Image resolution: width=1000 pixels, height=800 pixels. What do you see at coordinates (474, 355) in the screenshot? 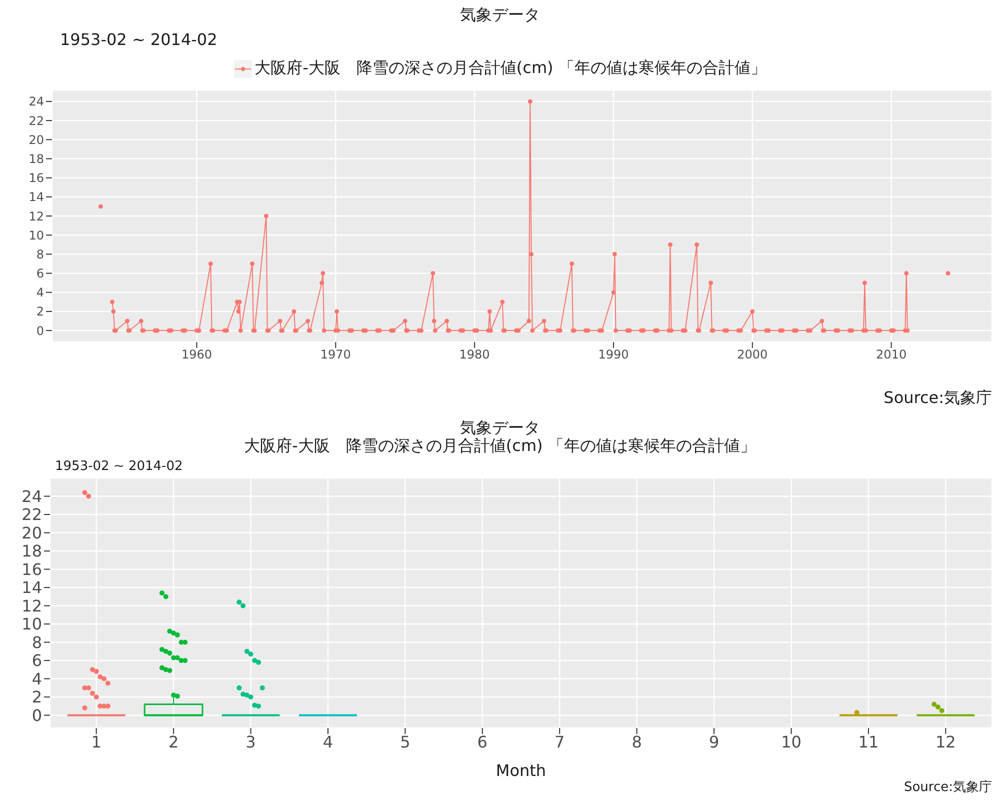
I see `x-tick-label: 1980` at bounding box center [474, 355].